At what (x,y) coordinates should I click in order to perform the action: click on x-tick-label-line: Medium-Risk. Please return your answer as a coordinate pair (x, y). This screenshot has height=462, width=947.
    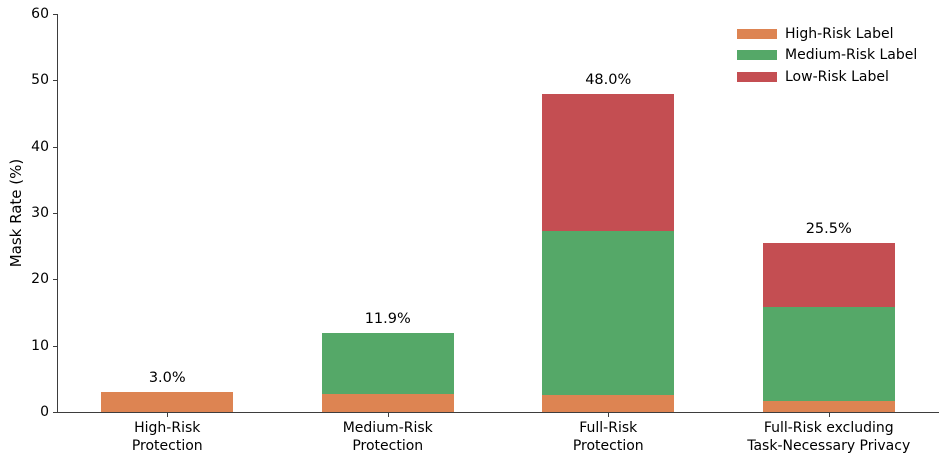
    Looking at the image, I should click on (387, 428).